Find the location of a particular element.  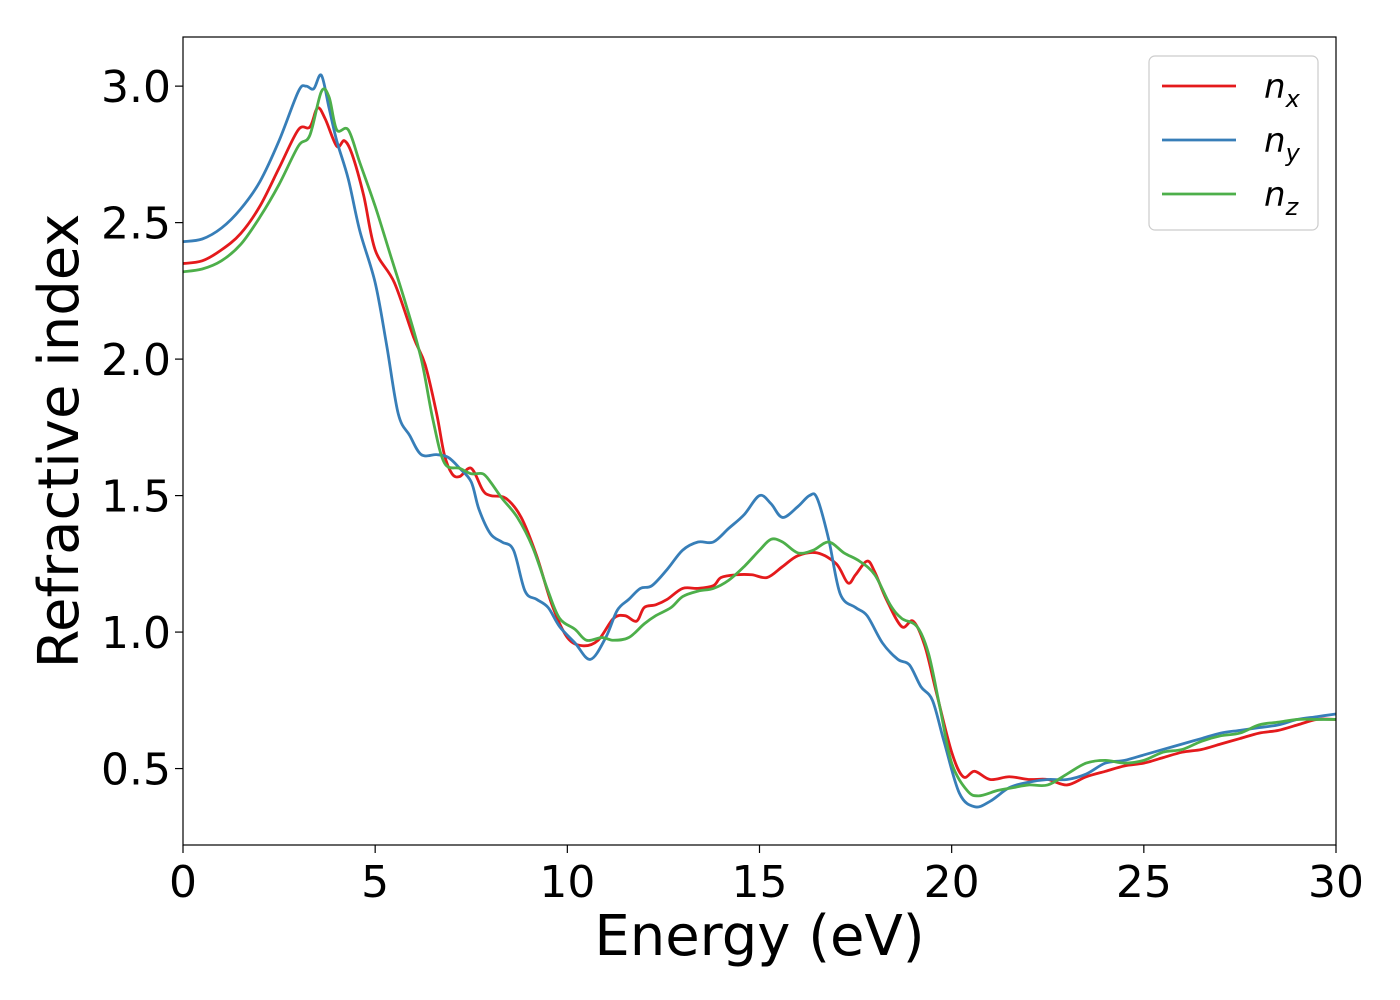

legend: nx ny nz is located at coordinates (1233, 143).